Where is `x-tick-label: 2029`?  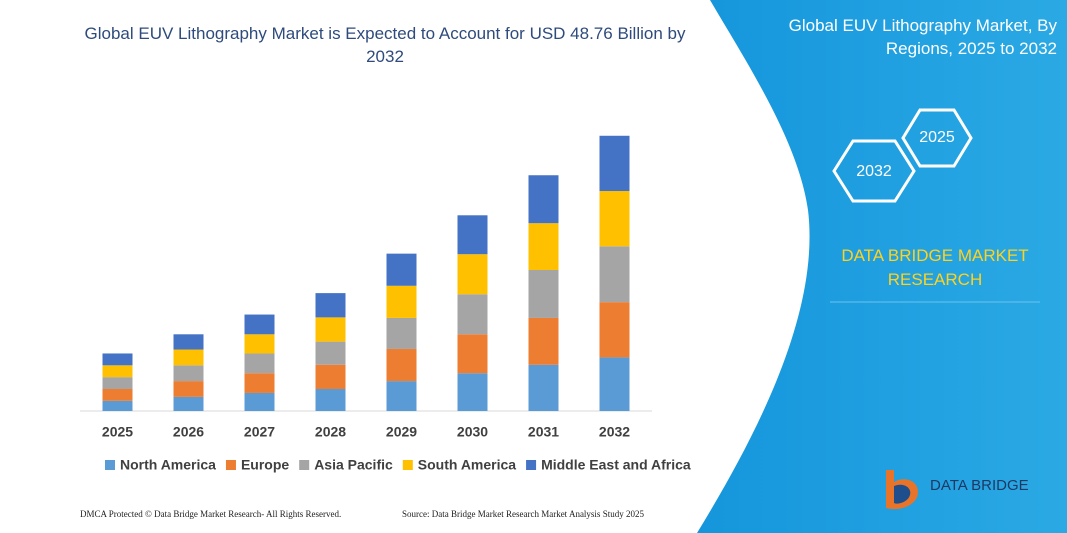 x-tick-label: 2029 is located at coordinates (401, 432).